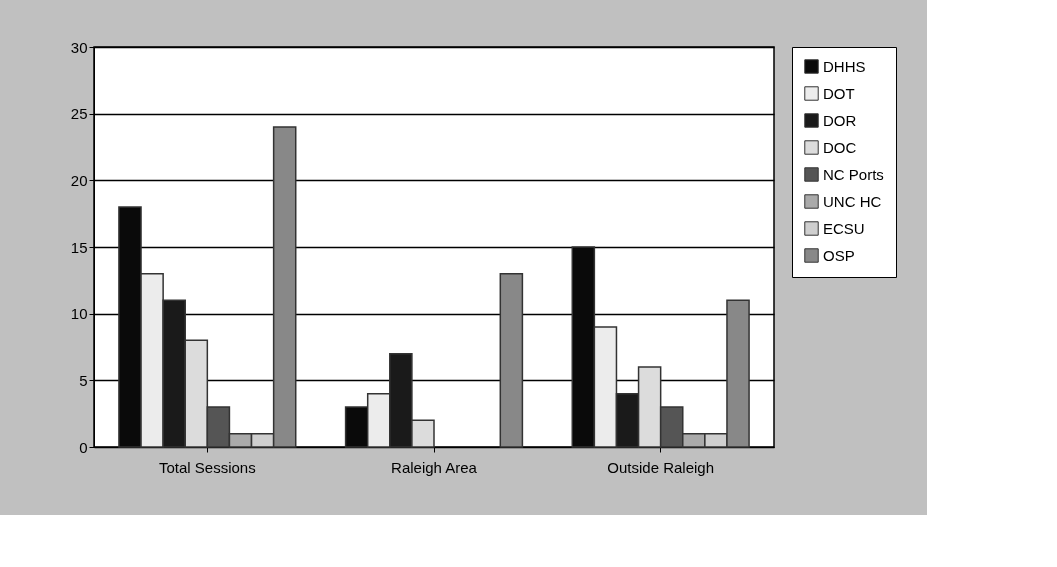 The image size is (1057, 567). What do you see at coordinates (661, 467) in the screenshot?
I see `x-tick-label: Outside Raleigh` at bounding box center [661, 467].